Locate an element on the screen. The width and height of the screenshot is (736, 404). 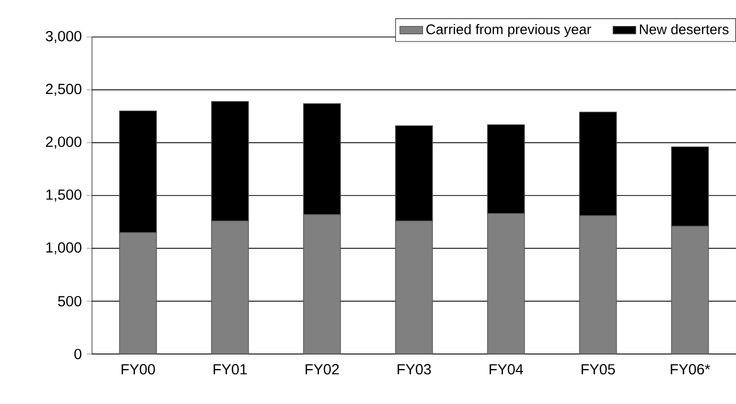
x-tick-label: FY04 is located at coordinates (507, 369).